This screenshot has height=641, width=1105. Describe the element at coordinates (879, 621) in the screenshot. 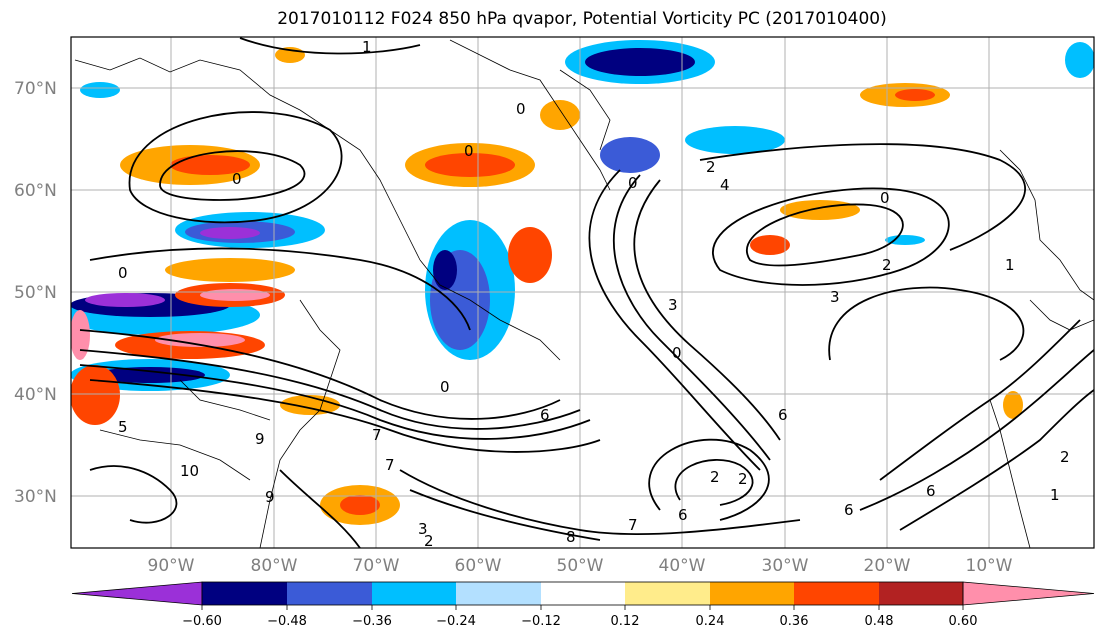

I see `colorbar-tick-label: 0.48` at that location.